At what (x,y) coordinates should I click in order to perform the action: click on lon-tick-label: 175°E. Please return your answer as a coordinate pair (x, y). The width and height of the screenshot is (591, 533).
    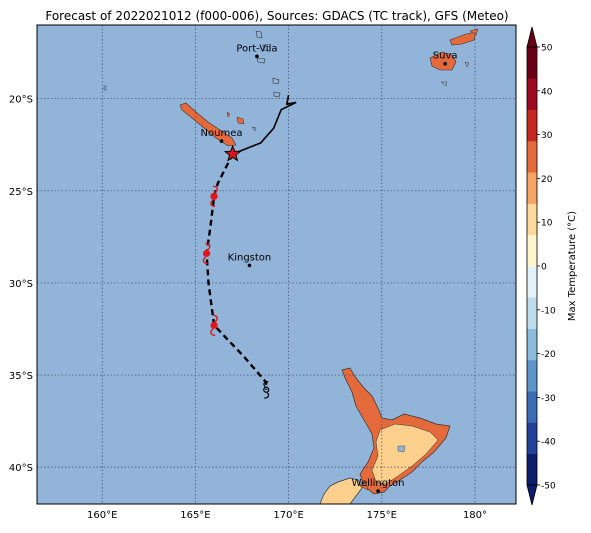
    Looking at the image, I should click on (382, 515).